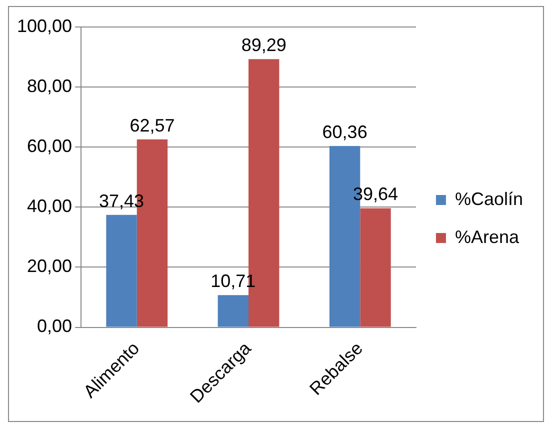  What do you see at coordinates (44, 26) in the screenshot?
I see `y-tick-label: 100,00` at bounding box center [44, 26].